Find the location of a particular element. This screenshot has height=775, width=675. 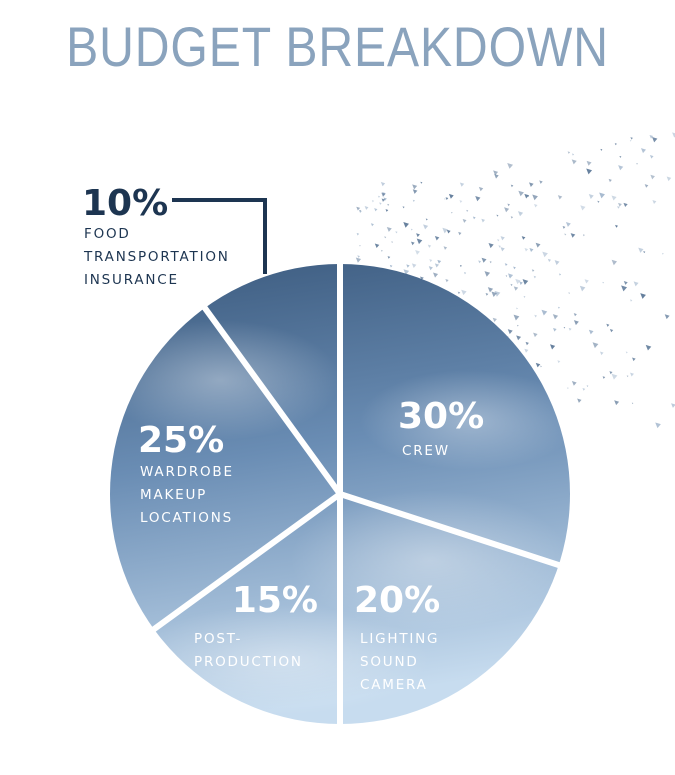

slice-divider is located at coordinates (272, 400).